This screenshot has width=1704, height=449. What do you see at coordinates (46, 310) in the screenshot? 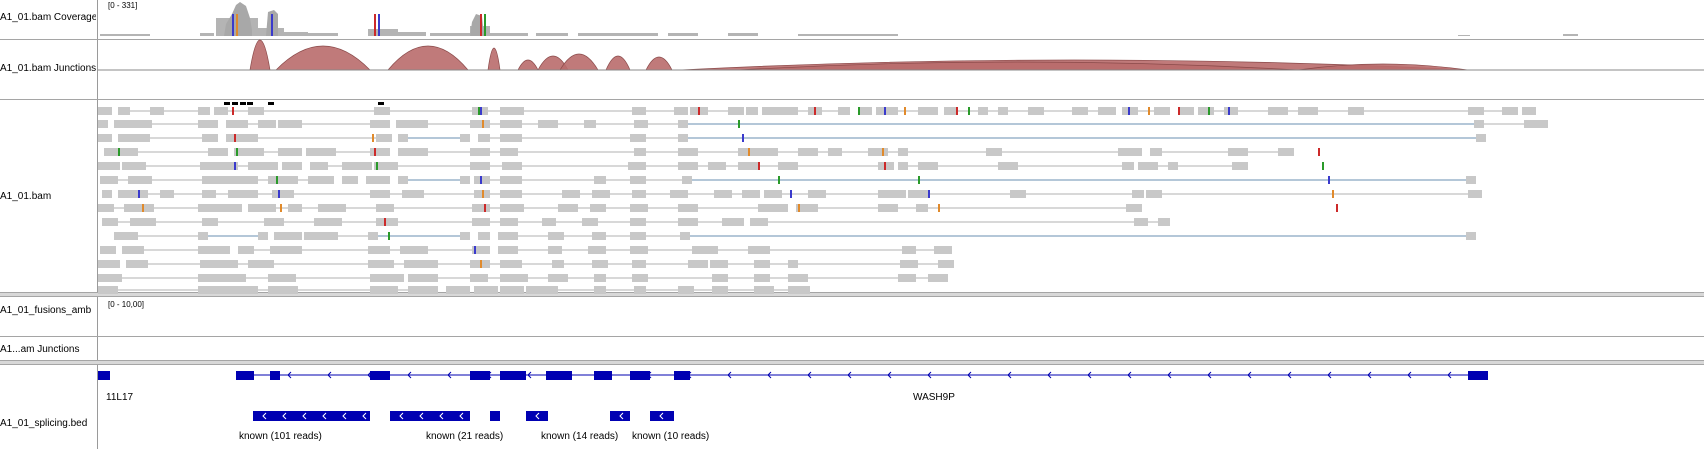
I see `fusions-track-name: A1_01_fusions_amb` at bounding box center [46, 310].